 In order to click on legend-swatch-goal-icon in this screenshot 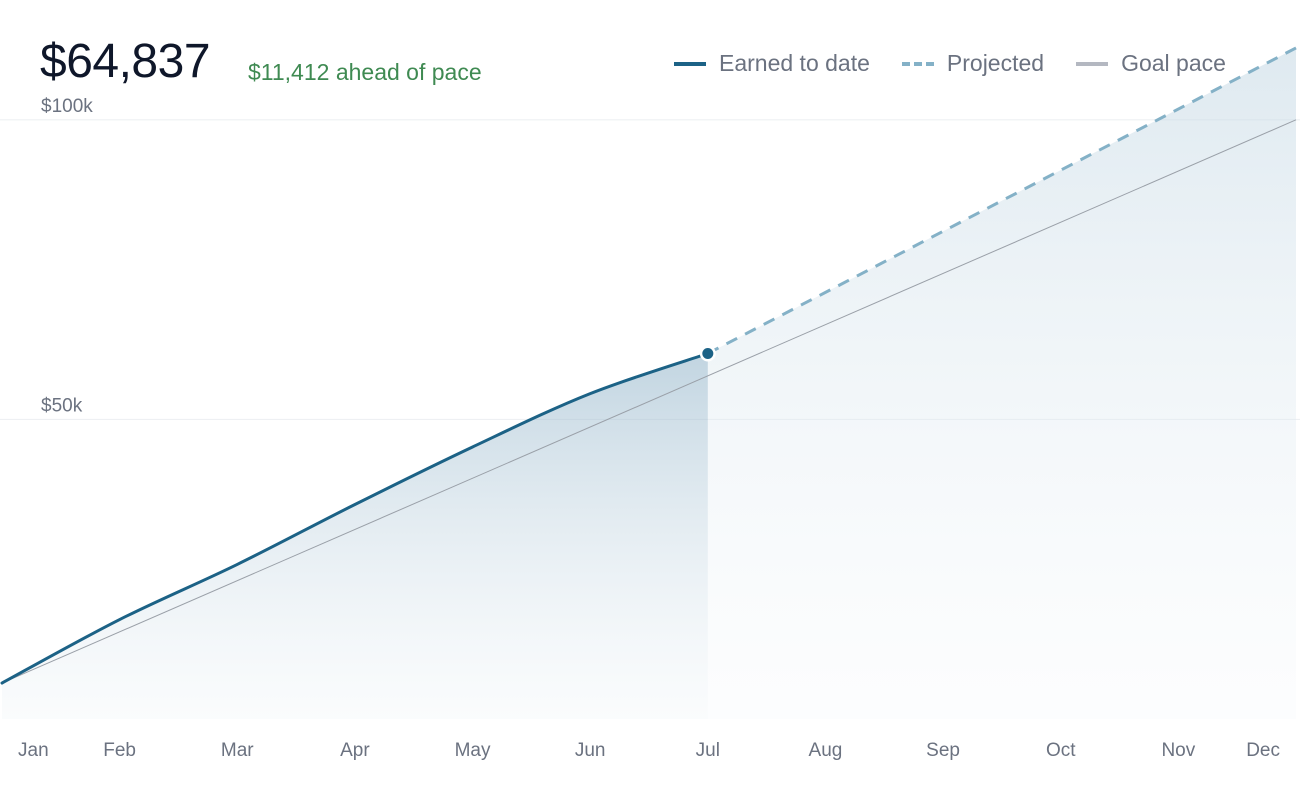, I will do `click(1092, 63)`.